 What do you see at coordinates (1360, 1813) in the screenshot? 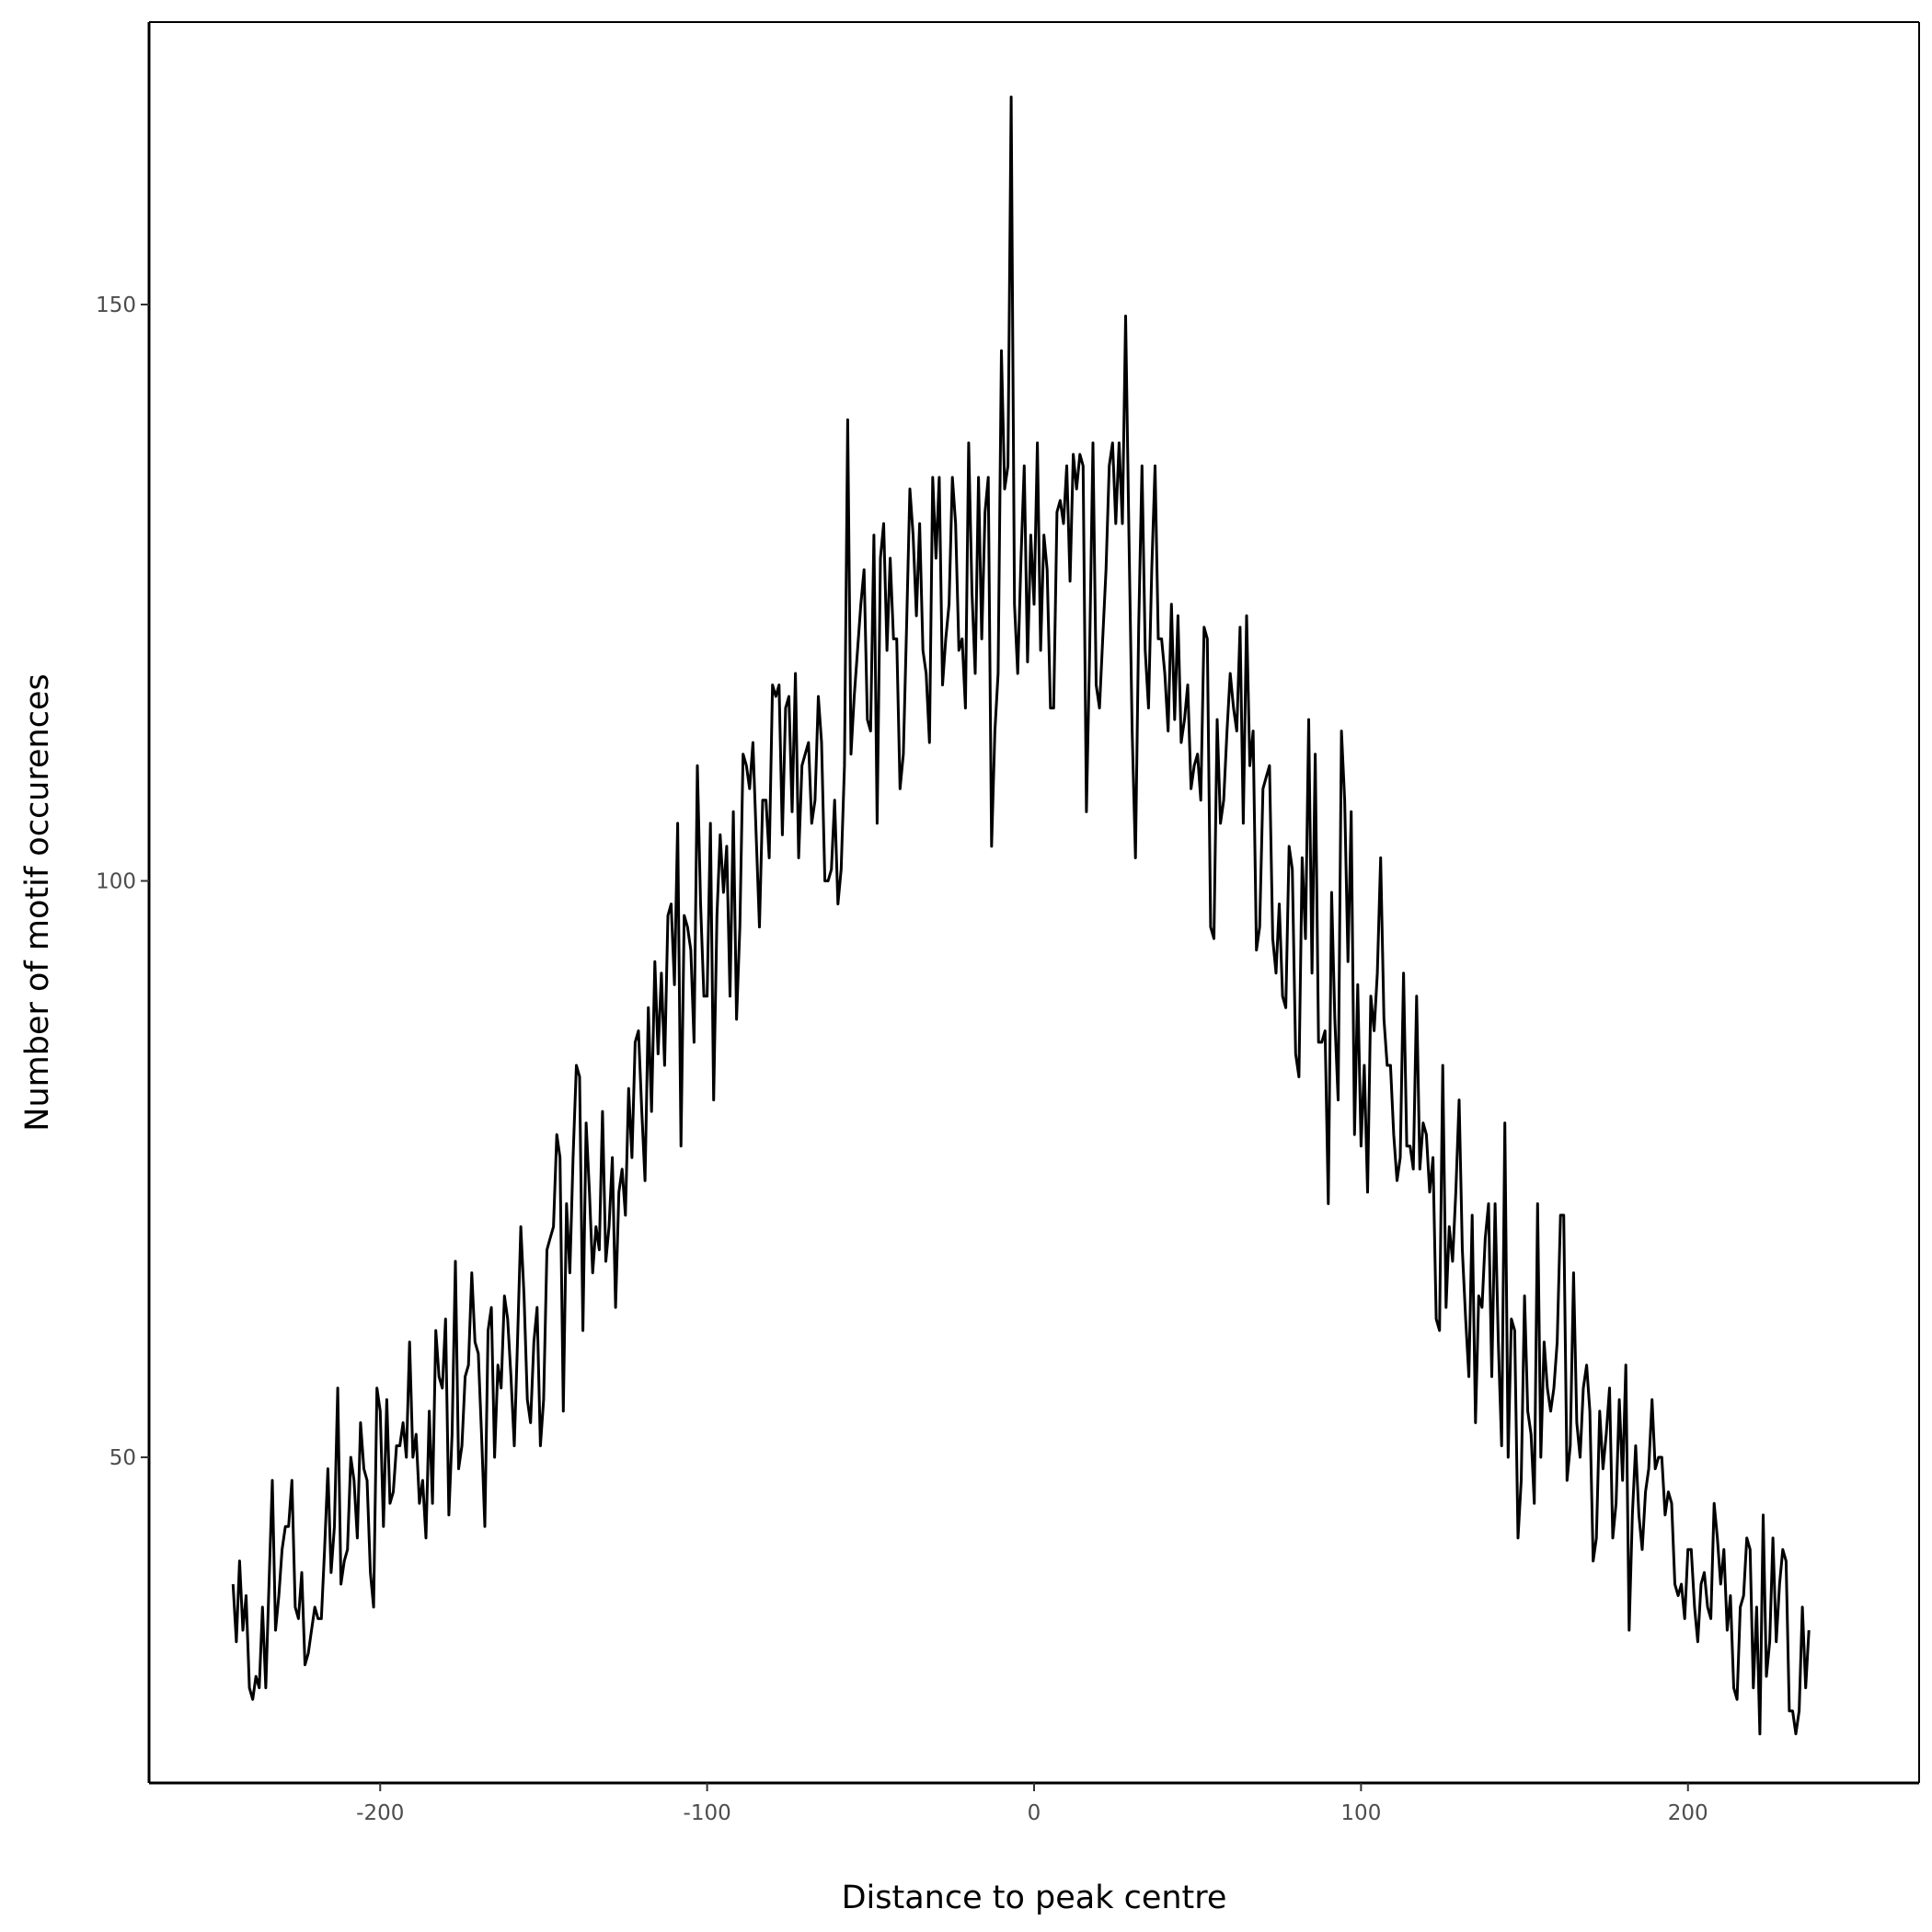
I see `x-tick-label: 100` at bounding box center [1360, 1813].